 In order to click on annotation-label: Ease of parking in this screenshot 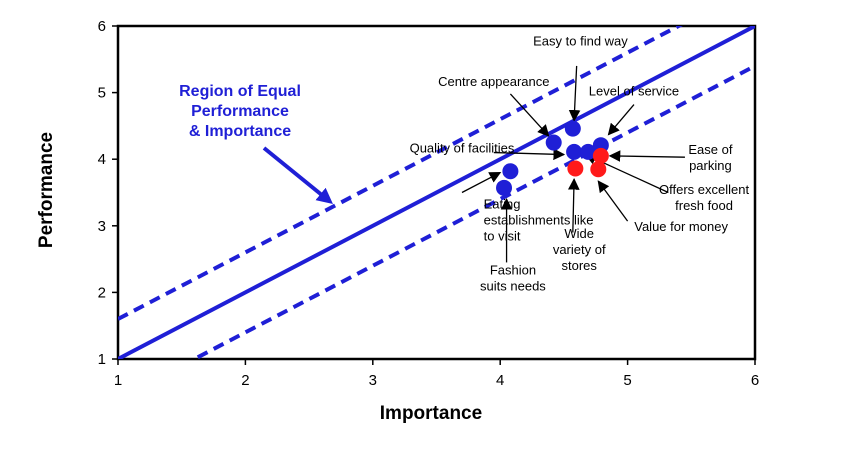, I will do `click(710, 157)`.